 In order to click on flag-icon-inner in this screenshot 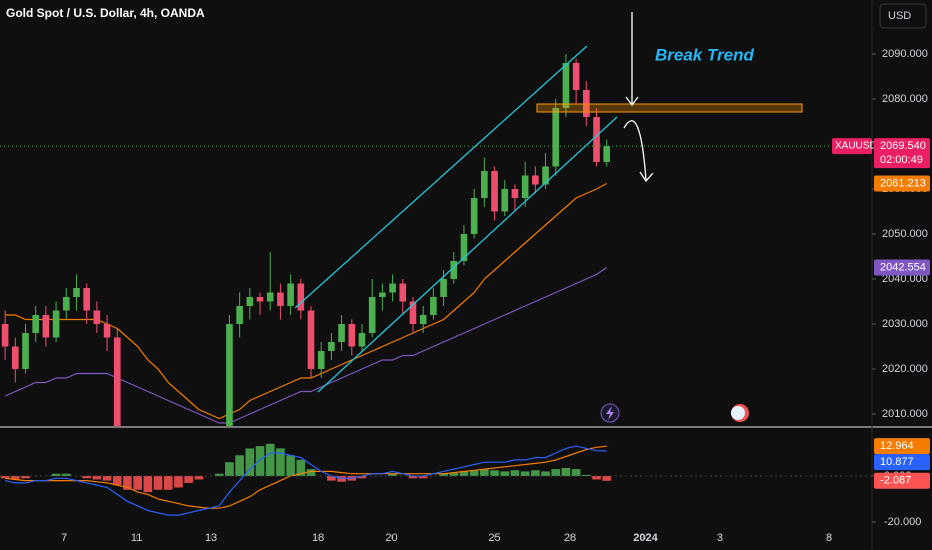, I will do `click(738, 413)`.